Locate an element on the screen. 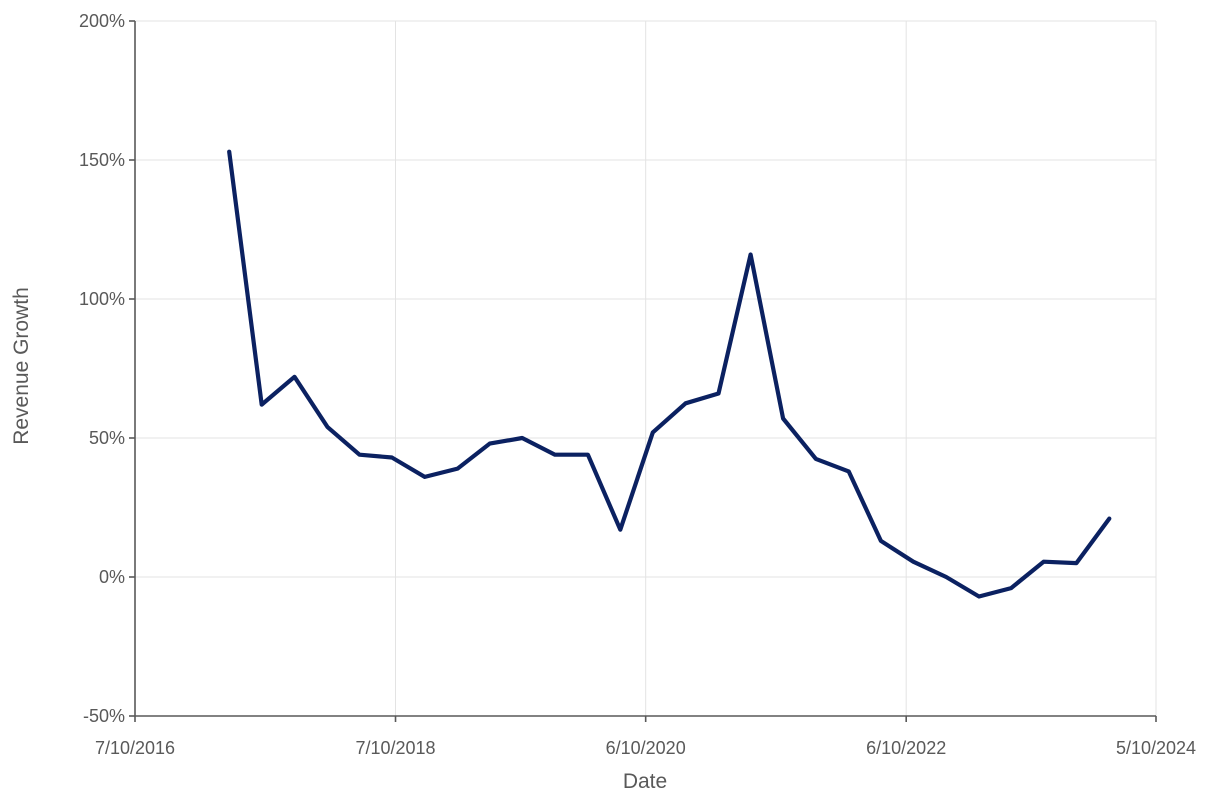 Image resolution: width=1222 pixels, height=799 pixels. x-axis-title: Date is located at coordinates (645, 781).